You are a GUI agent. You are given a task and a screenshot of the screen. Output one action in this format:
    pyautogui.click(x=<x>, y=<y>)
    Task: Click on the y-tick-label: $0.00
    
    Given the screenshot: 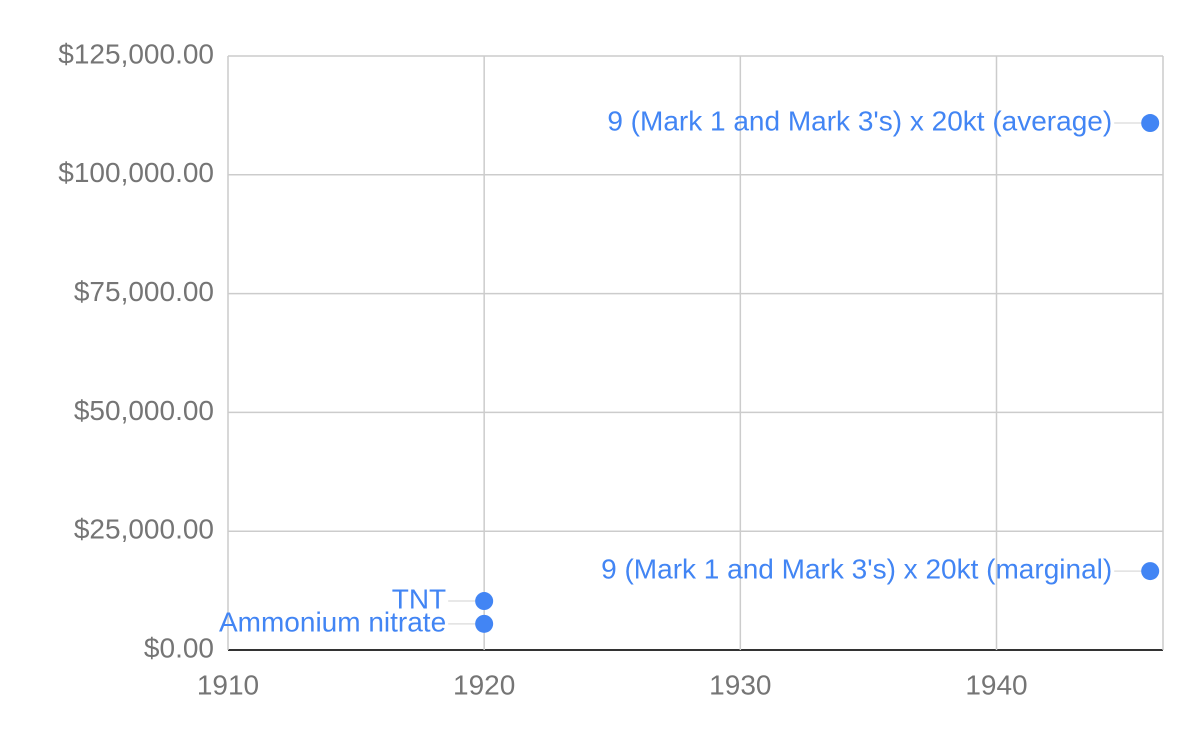 What is the action you would take?
    pyautogui.click(x=179, y=647)
    